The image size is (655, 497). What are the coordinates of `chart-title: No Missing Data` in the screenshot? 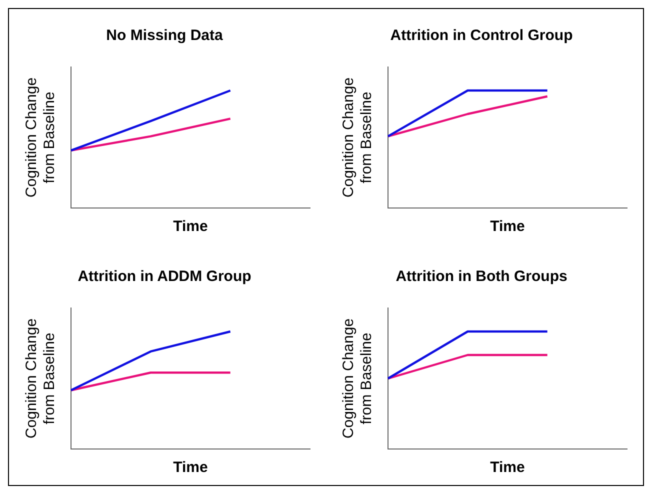 It's located at (165, 35).